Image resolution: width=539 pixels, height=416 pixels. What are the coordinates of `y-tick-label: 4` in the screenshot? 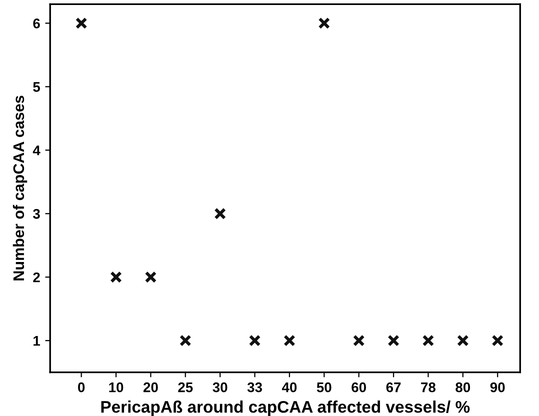 It's located at (36, 151).